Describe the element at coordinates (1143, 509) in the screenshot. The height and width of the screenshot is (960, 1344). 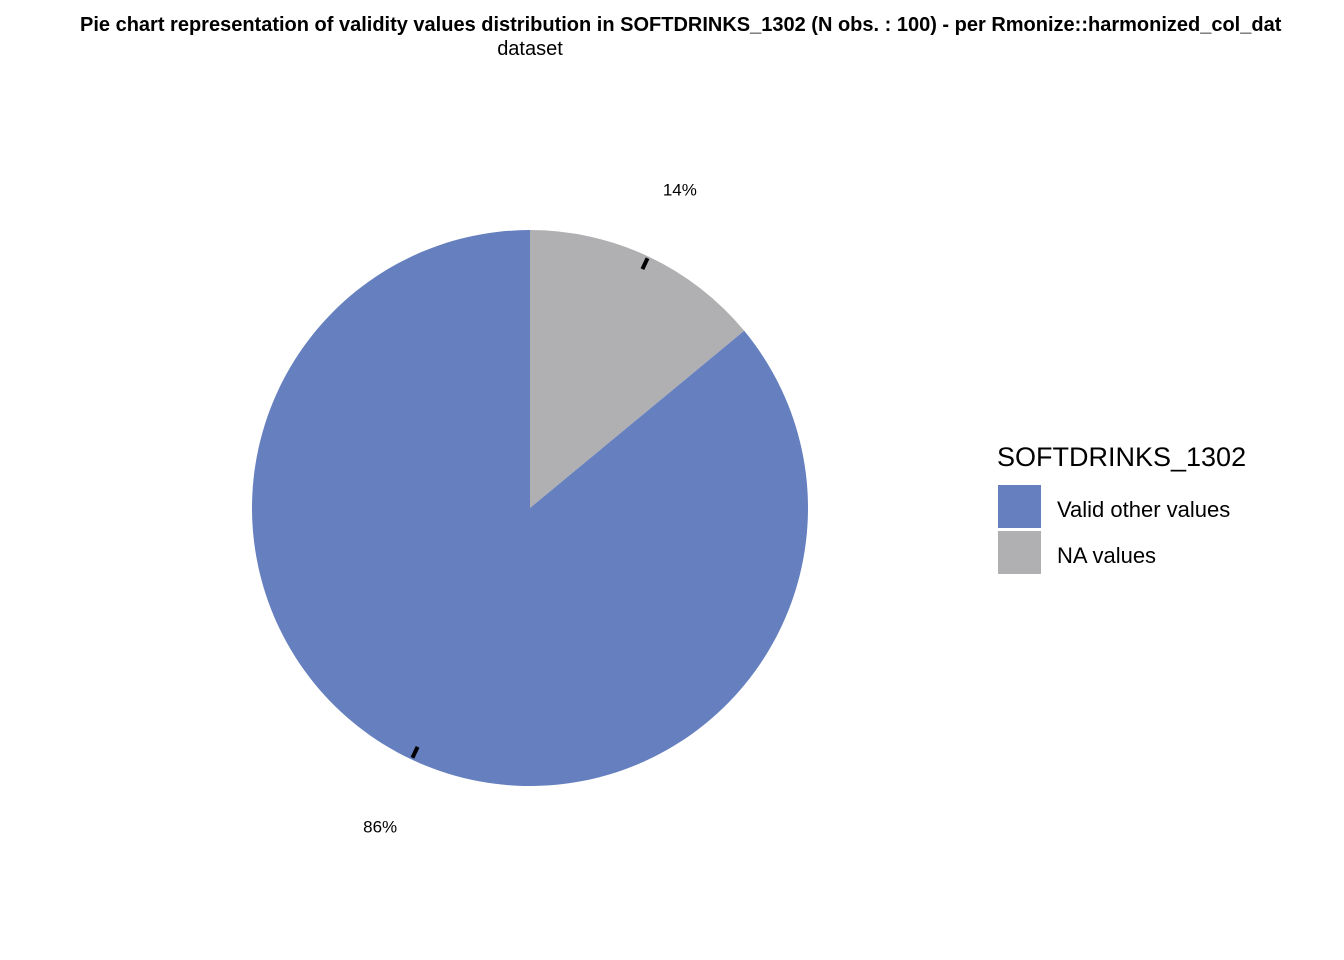
I see `legend-label-valid: Valid other values` at that location.